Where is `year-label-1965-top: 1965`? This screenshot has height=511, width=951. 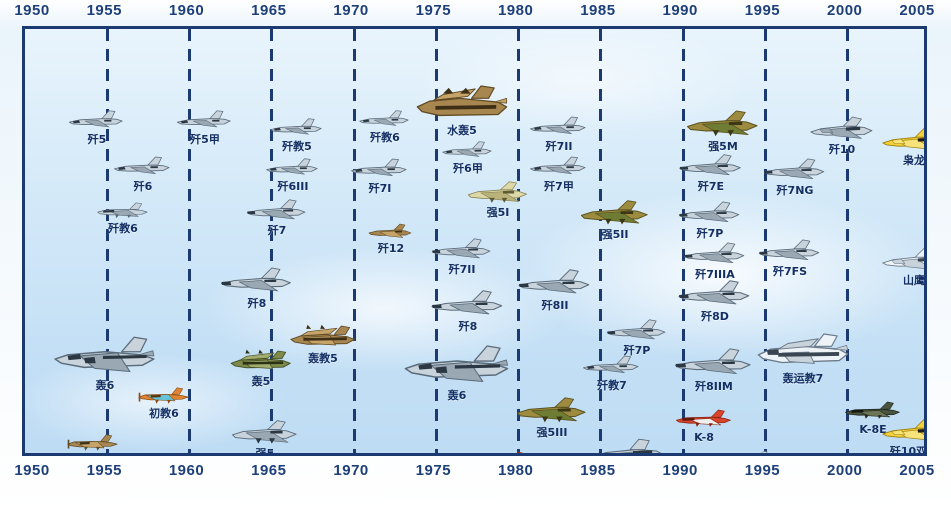 year-label-1965-top: 1965 is located at coordinates (269, 10).